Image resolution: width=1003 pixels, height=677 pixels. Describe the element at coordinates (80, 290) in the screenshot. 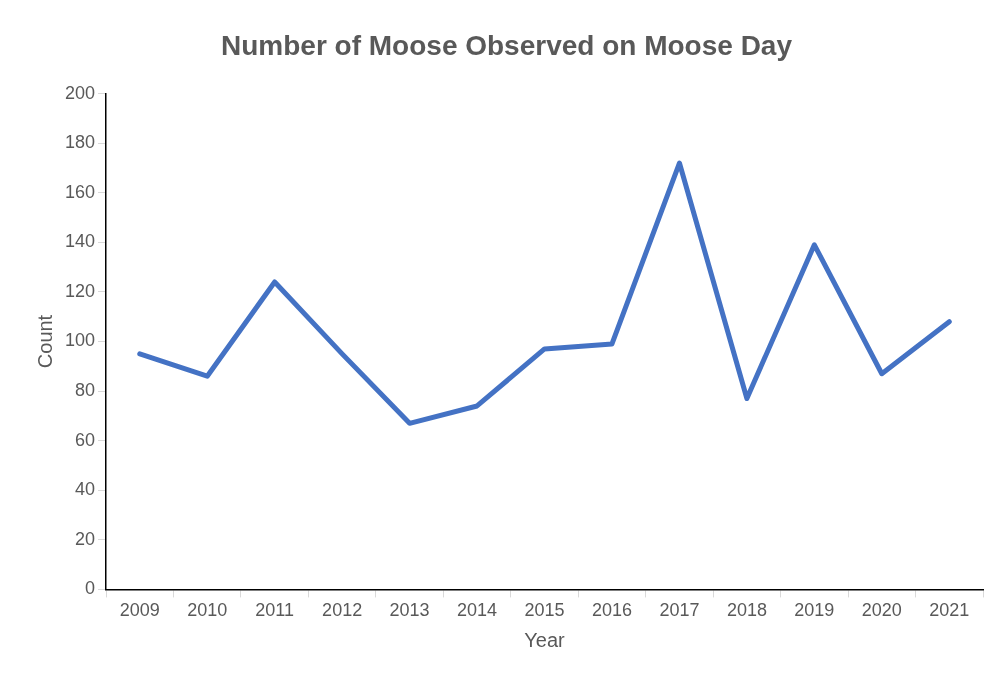

I see `y-tick-label: 120` at that location.